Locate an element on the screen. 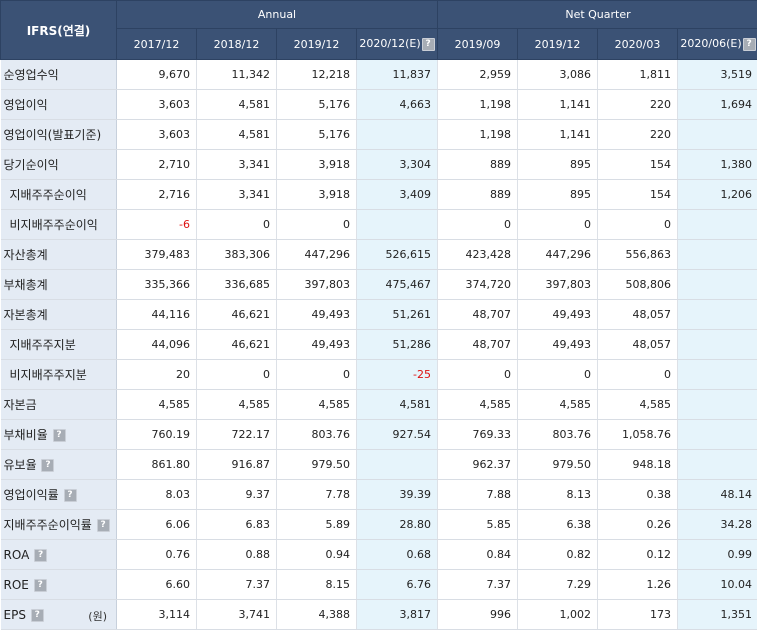  value-cell: 3,918 is located at coordinates (317, 195).